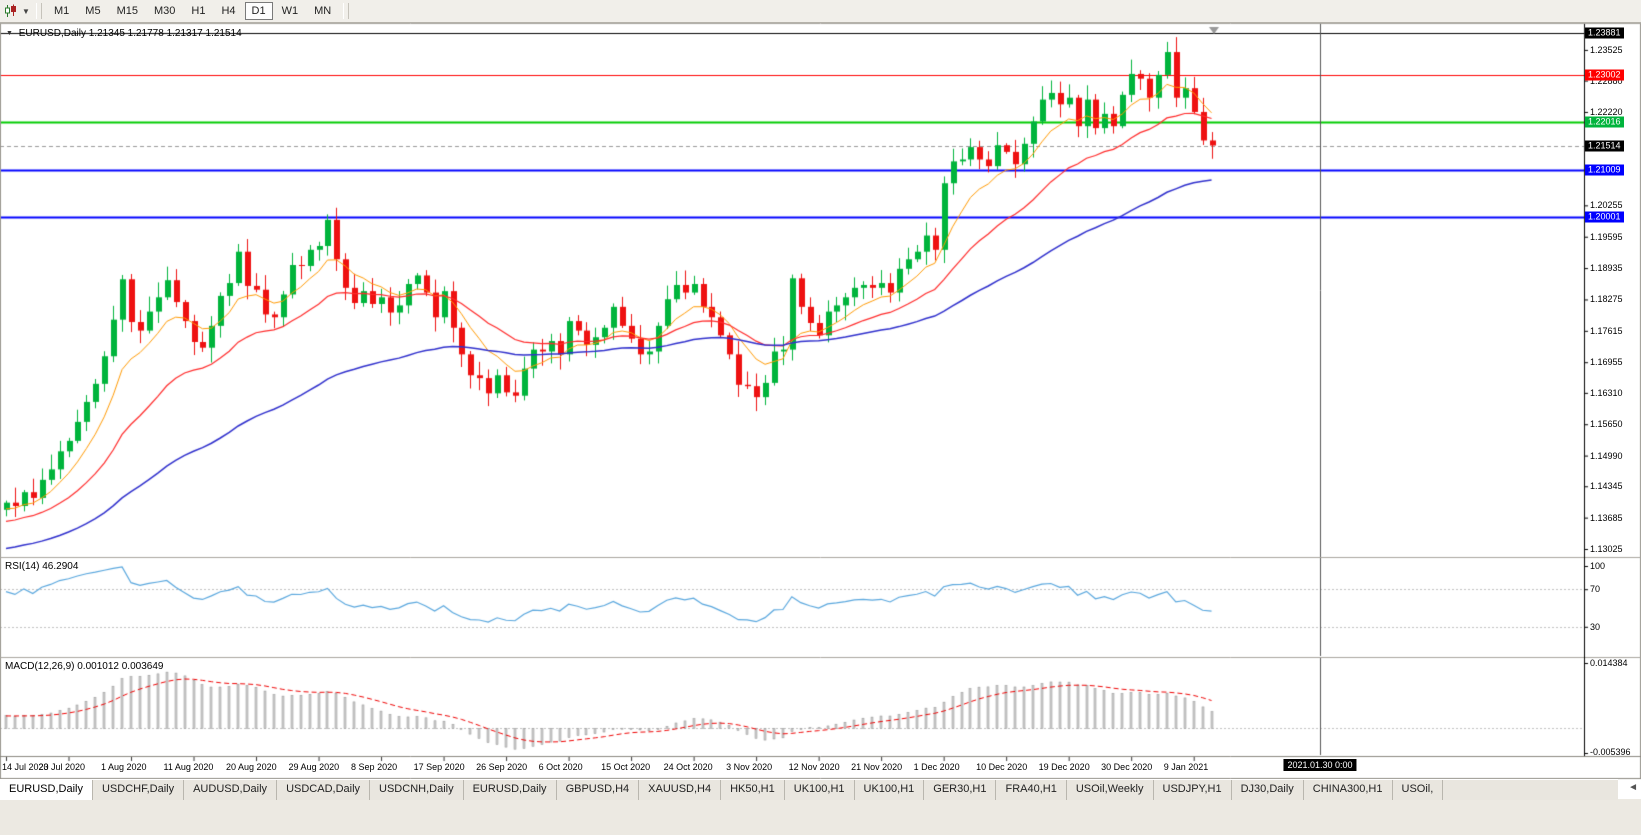  What do you see at coordinates (1320, 765) in the screenshot?
I see `vline-time-label: 2021.01.30 0:00` at bounding box center [1320, 765].